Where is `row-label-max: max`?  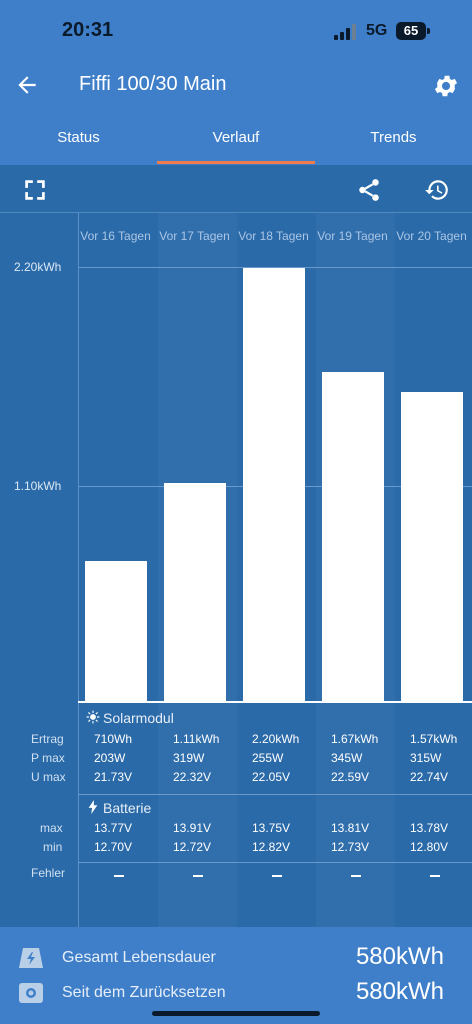 row-label-max: max is located at coordinates (51, 828).